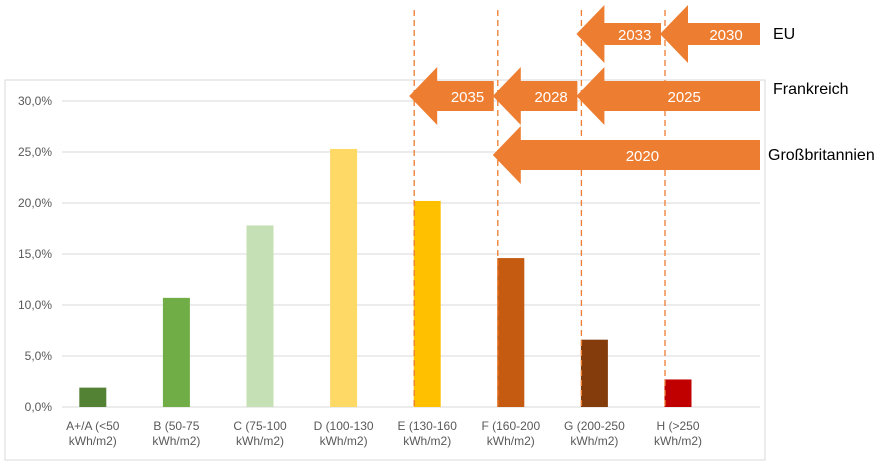 This screenshot has height=468, width=891. I want to click on y-tick-label: 20,0%, so click(35, 203).